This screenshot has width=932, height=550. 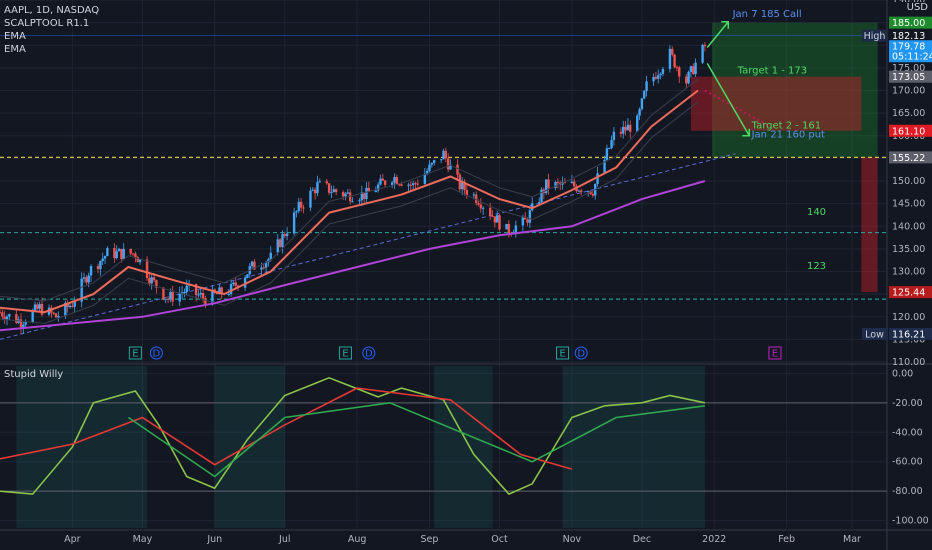 What do you see at coordinates (728, 99) in the screenshot?
I see `put-arrow` at bounding box center [728, 99].